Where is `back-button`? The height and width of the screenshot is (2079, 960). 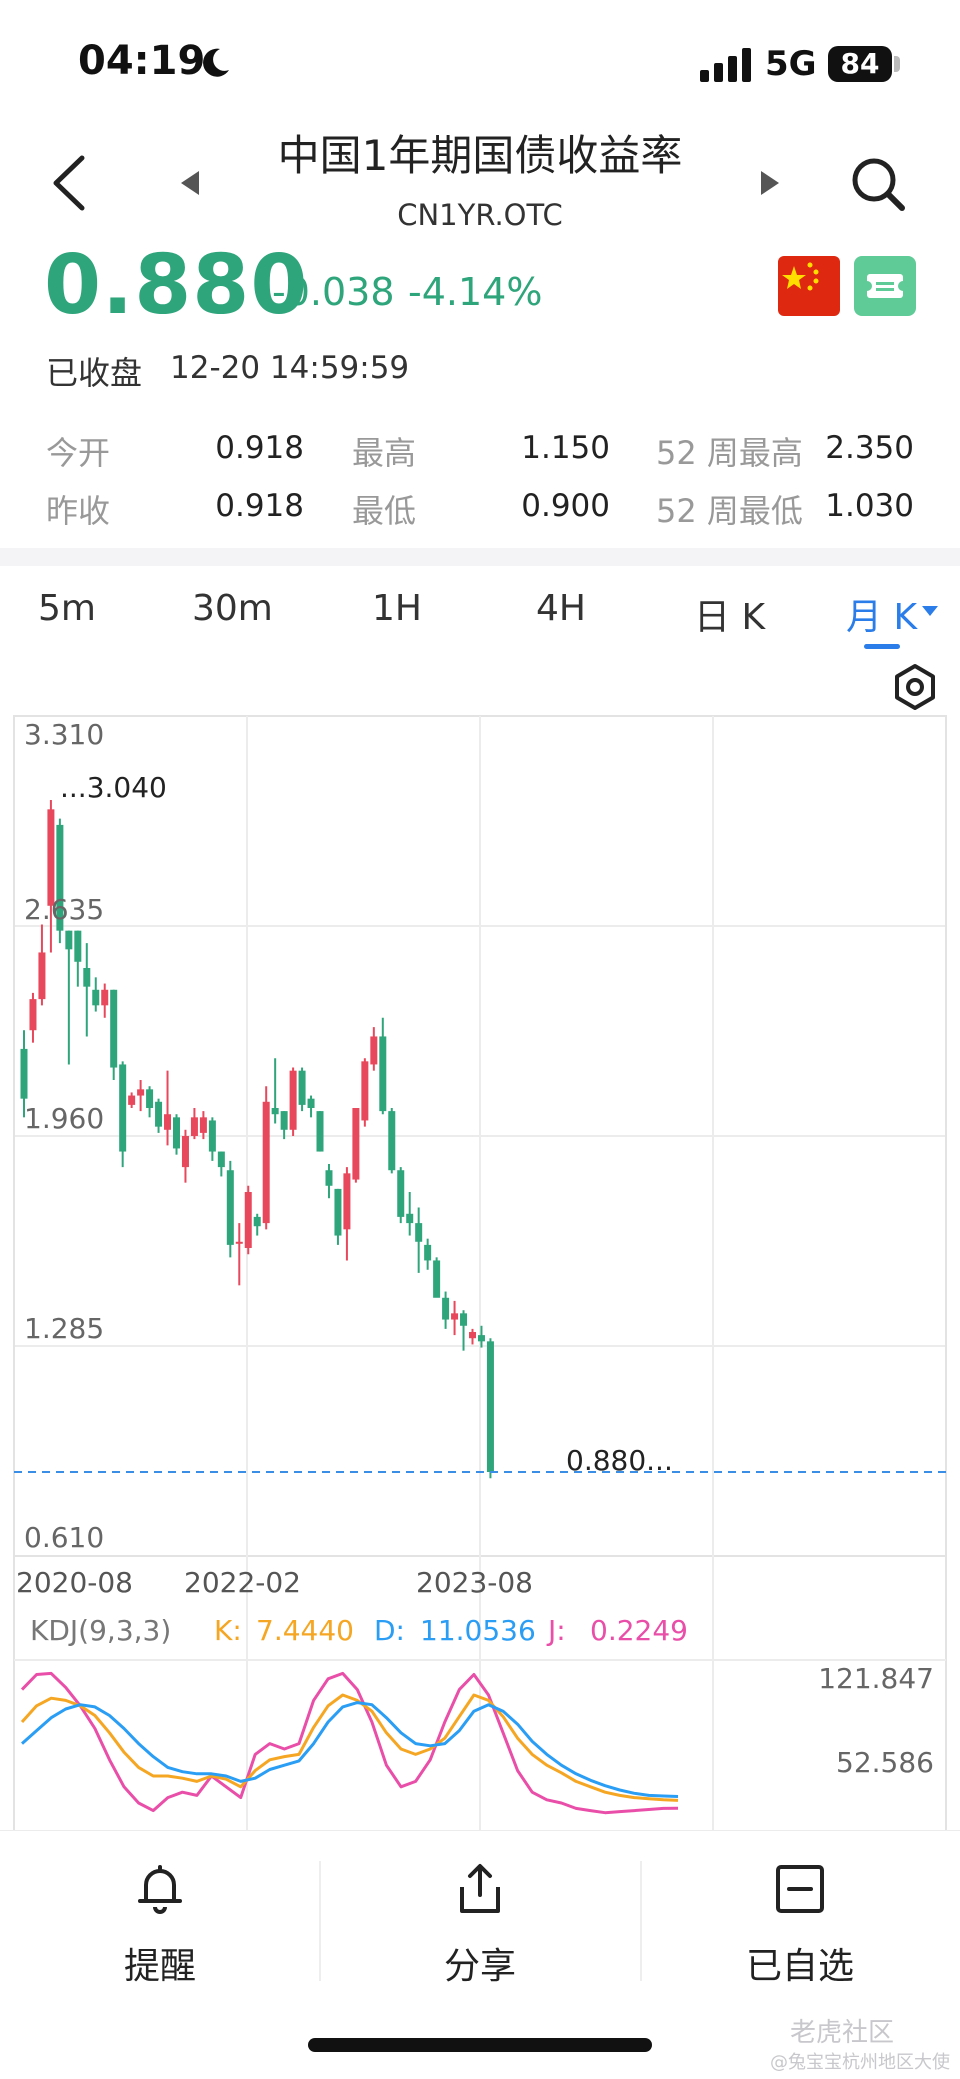
back-button is located at coordinates (69, 183).